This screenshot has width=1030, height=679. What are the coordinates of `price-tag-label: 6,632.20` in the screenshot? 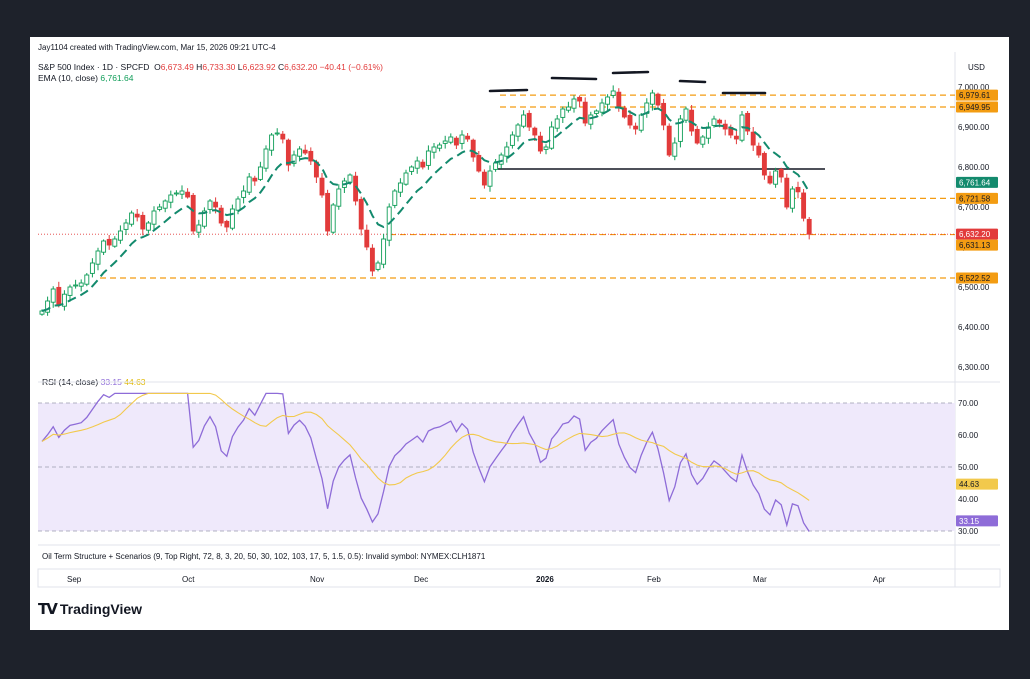 It's located at (975, 234).